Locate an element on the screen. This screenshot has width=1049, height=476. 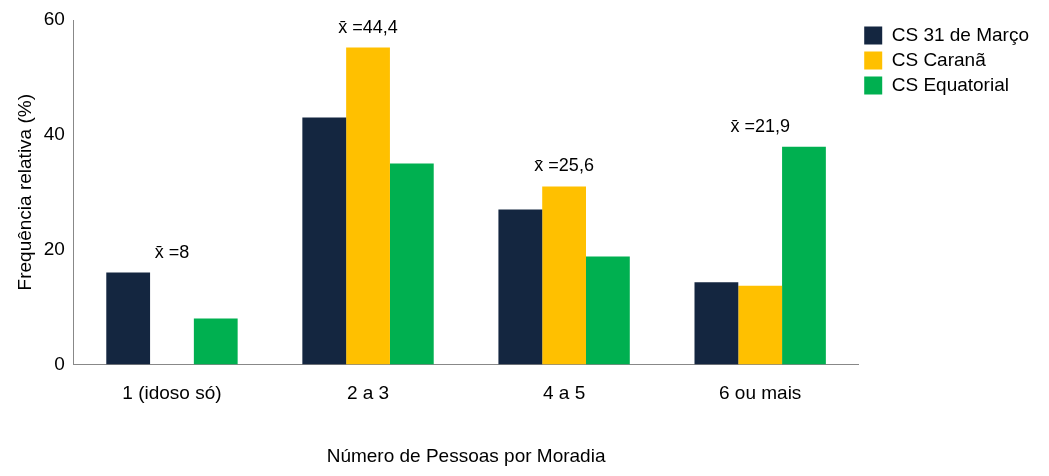
annotation: x̄ =21,9 is located at coordinates (760, 125).